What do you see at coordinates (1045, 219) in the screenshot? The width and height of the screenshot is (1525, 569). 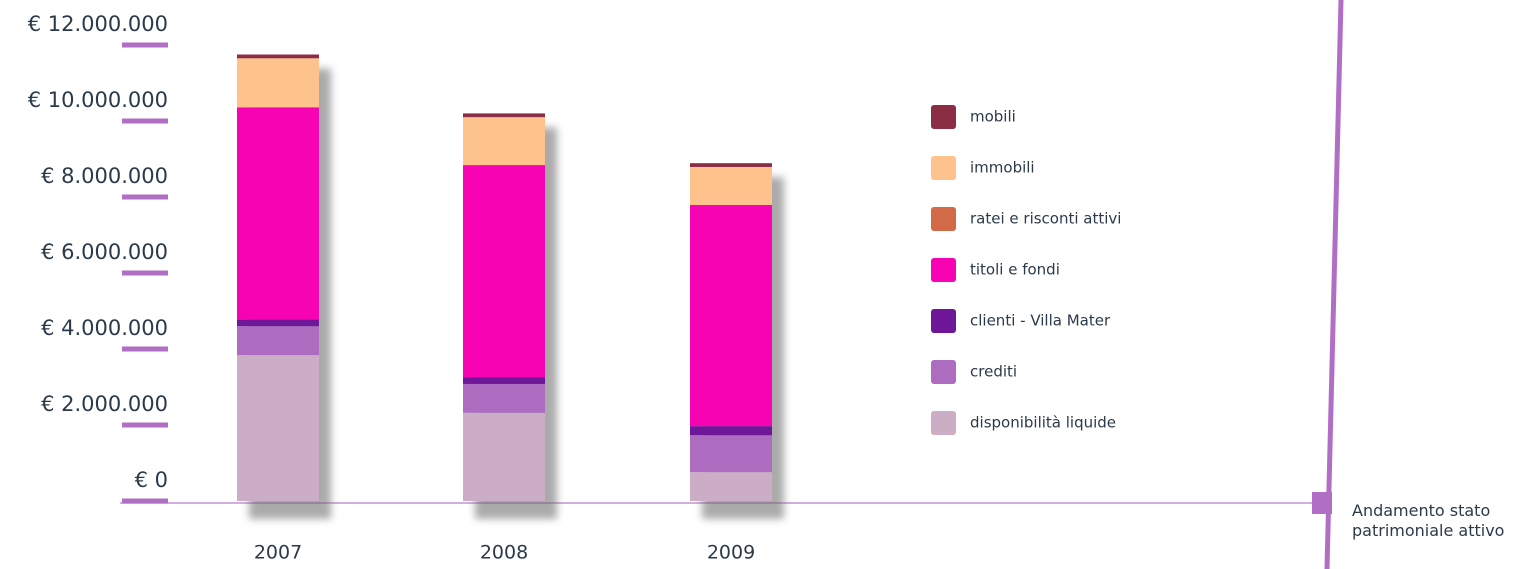 I see `legend-label: ratei e risconti attivi` at bounding box center [1045, 219].